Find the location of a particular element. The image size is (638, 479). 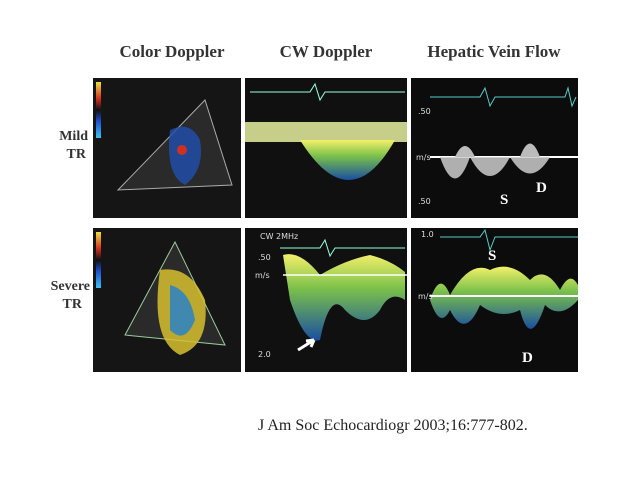

echo-panel: 1.0 m/s S D is located at coordinates (494, 300).